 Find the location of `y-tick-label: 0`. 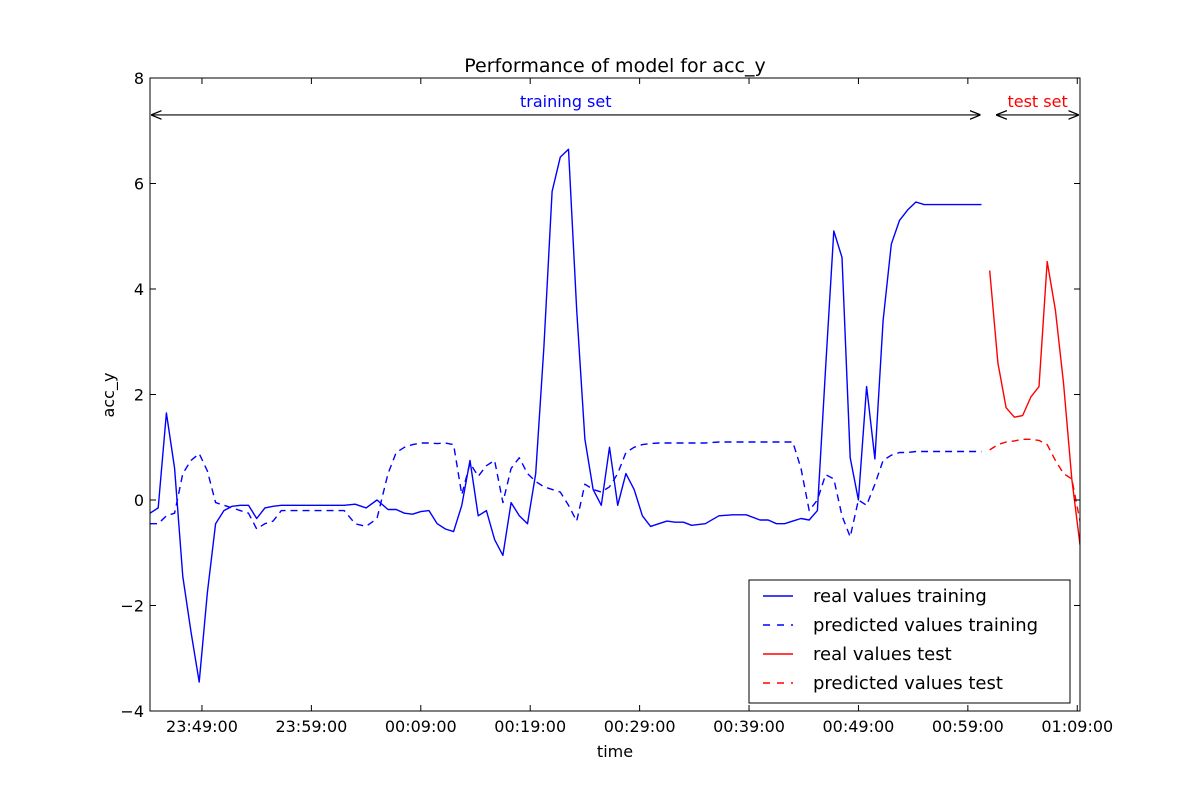

y-tick-label: 0 is located at coordinates (139, 500).